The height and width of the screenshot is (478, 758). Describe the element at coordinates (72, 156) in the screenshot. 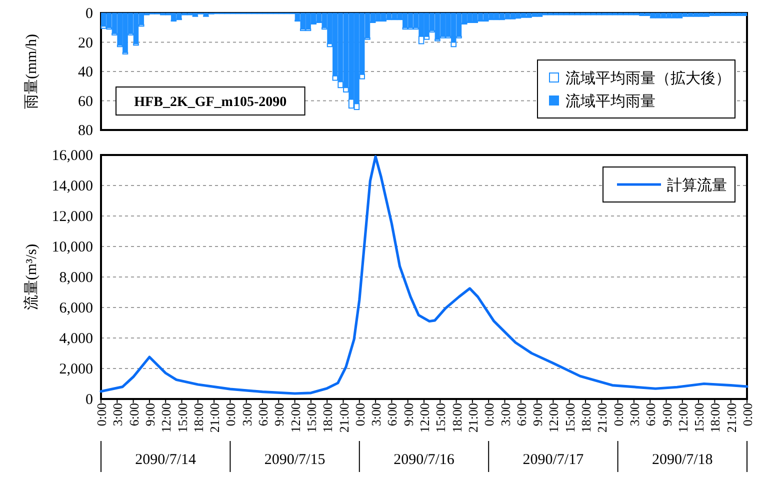

I see `y-tick-label: 16,000` at that location.